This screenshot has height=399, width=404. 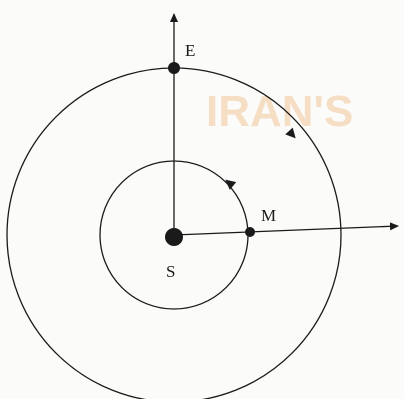 What do you see at coordinates (170, 271) in the screenshot?
I see `sun-label: S` at bounding box center [170, 271].